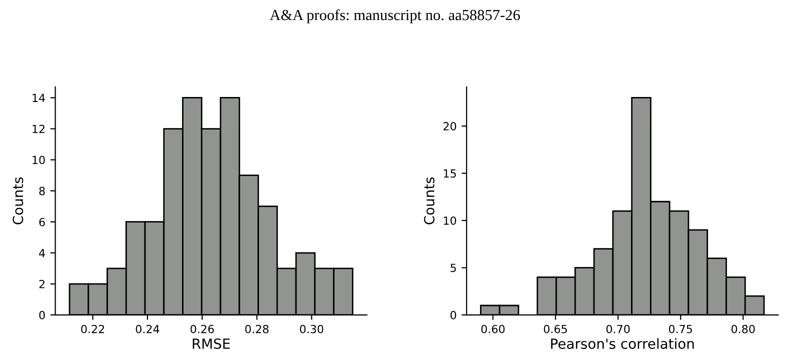 This screenshot has width=790, height=362. I want to click on y-tick-label: 14, so click(38, 98).